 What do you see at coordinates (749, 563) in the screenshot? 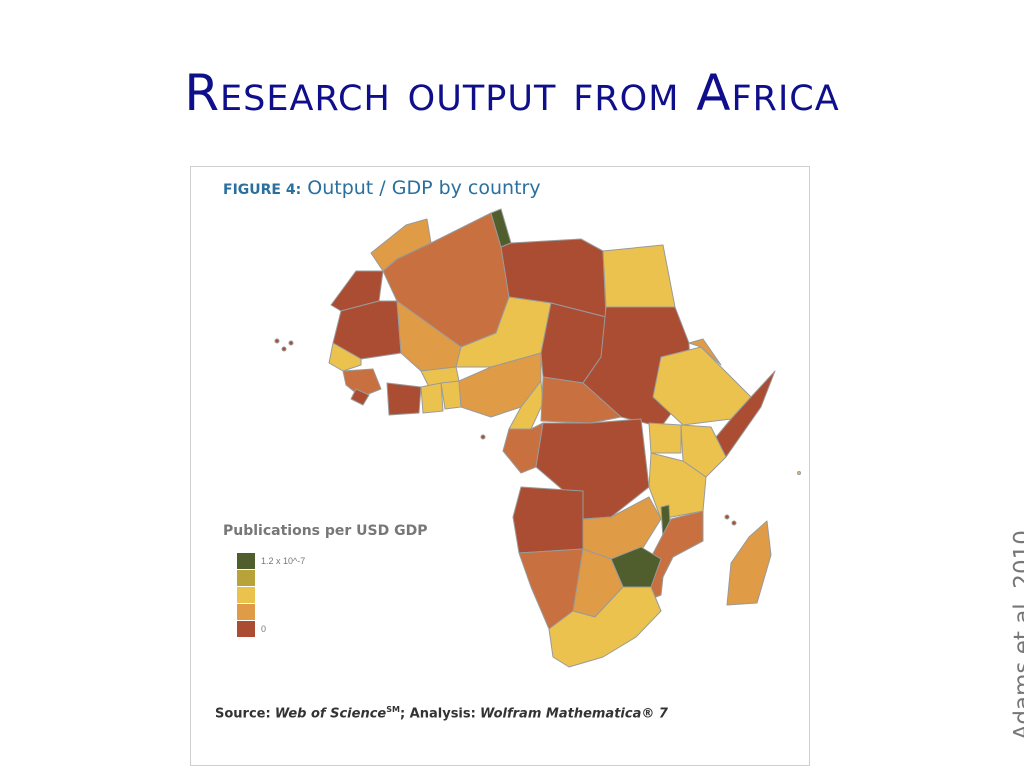
I see `map-country-madagascar` at bounding box center [749, 563].